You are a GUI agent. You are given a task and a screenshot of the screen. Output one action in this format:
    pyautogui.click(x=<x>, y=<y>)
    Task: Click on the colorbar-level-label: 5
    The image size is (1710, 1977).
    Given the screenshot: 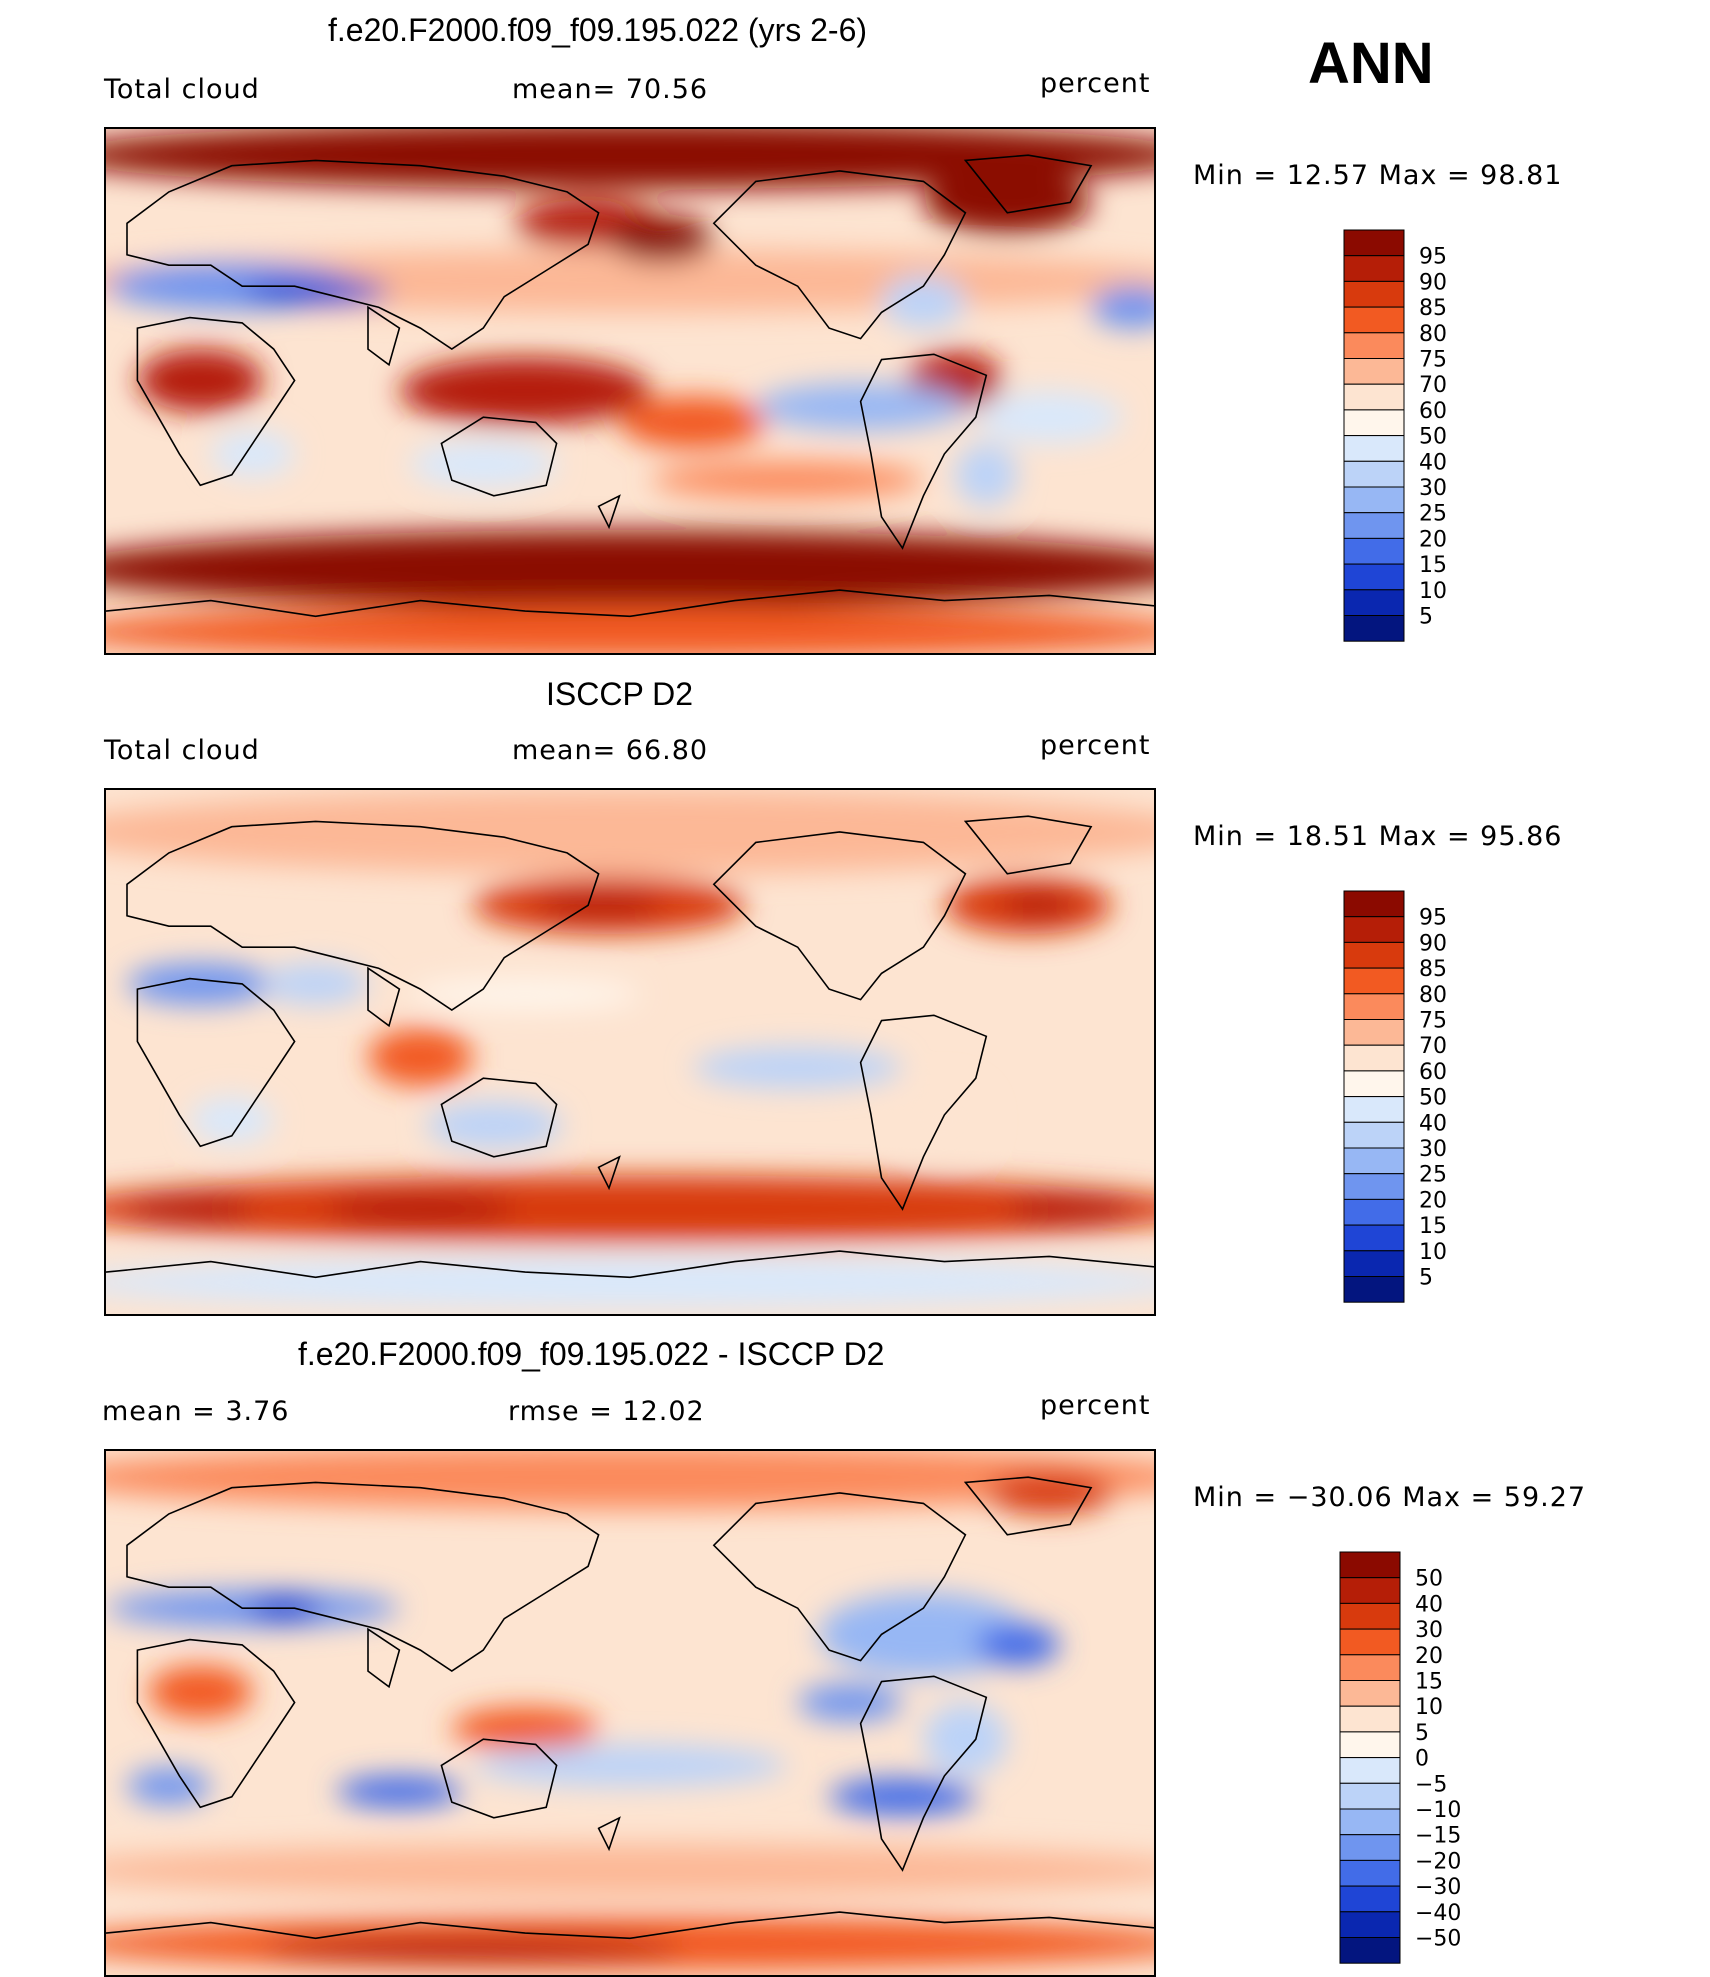 What is the action you would take?
    pyautogui.click(x=1422, y=1733)
    